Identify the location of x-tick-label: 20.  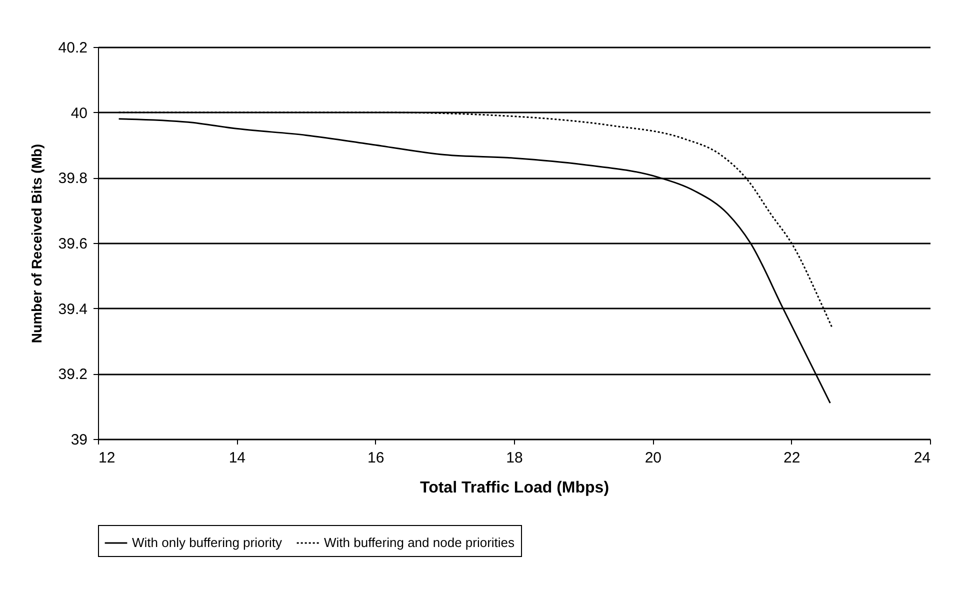
(653, 458).